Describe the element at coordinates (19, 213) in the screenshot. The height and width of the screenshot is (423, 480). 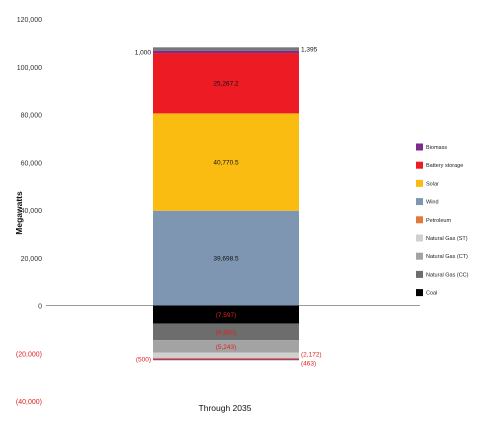
I see `y-axis-label: Megawatts` at that location.